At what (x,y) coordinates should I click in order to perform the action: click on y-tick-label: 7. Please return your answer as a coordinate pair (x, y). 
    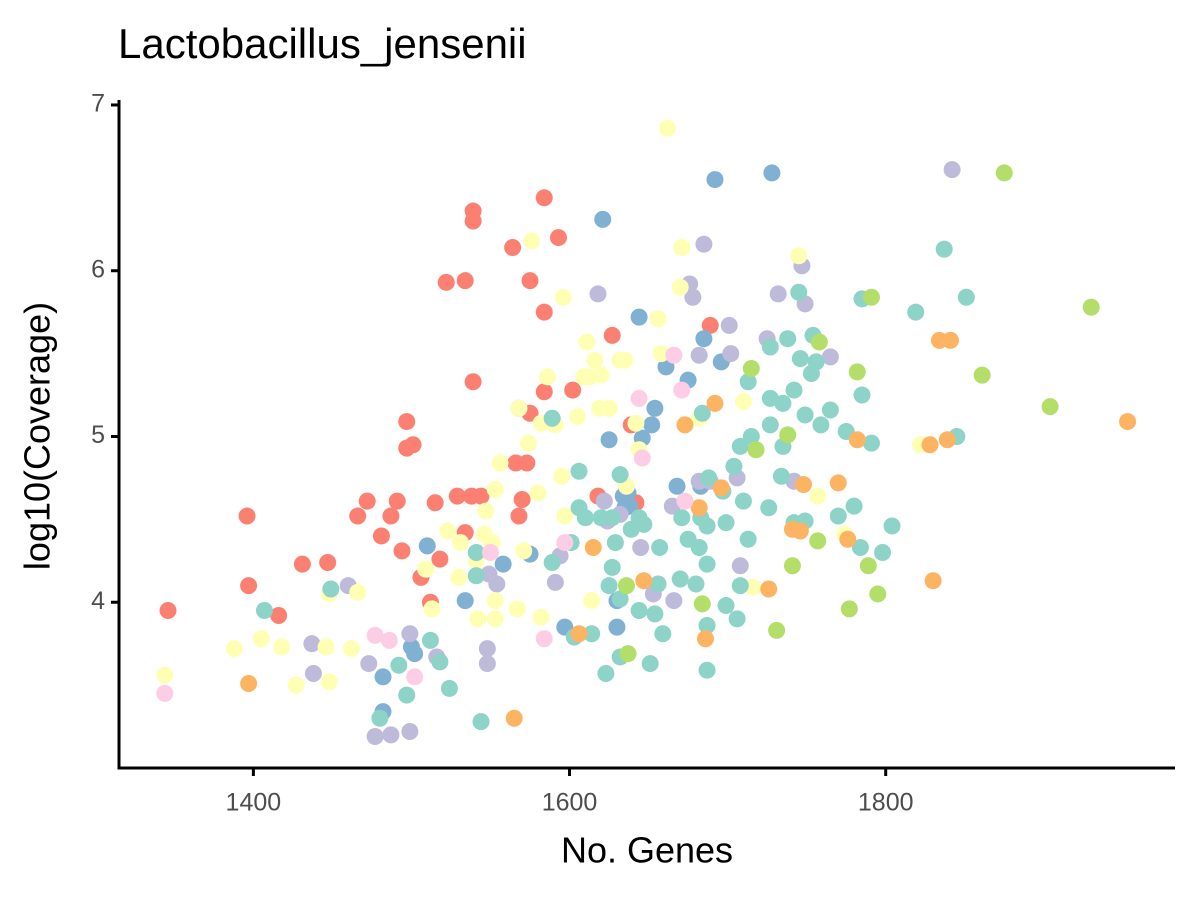
    Looking at the image, I should click on (98, 104).